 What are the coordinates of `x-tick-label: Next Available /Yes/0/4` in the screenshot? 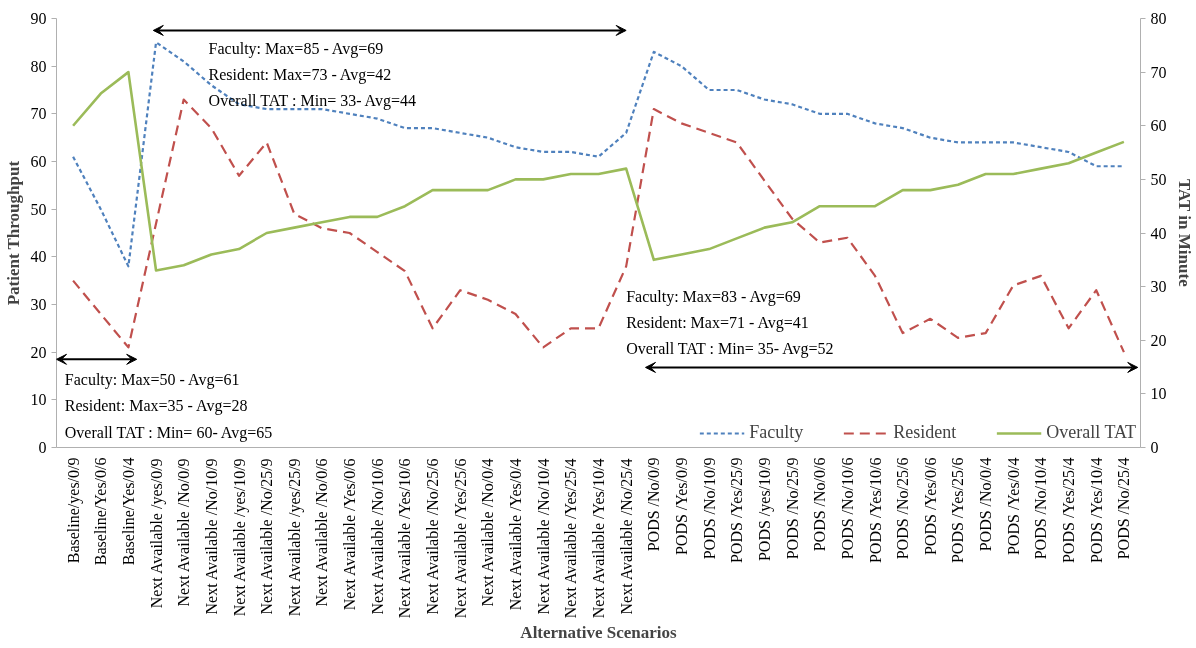 It's located at (516, 534).